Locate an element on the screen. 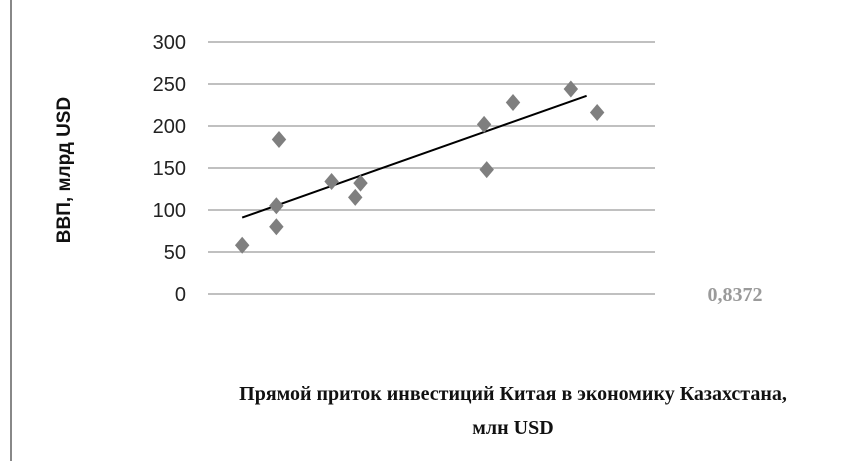  trendline-group is located at coordinates (414, 156).